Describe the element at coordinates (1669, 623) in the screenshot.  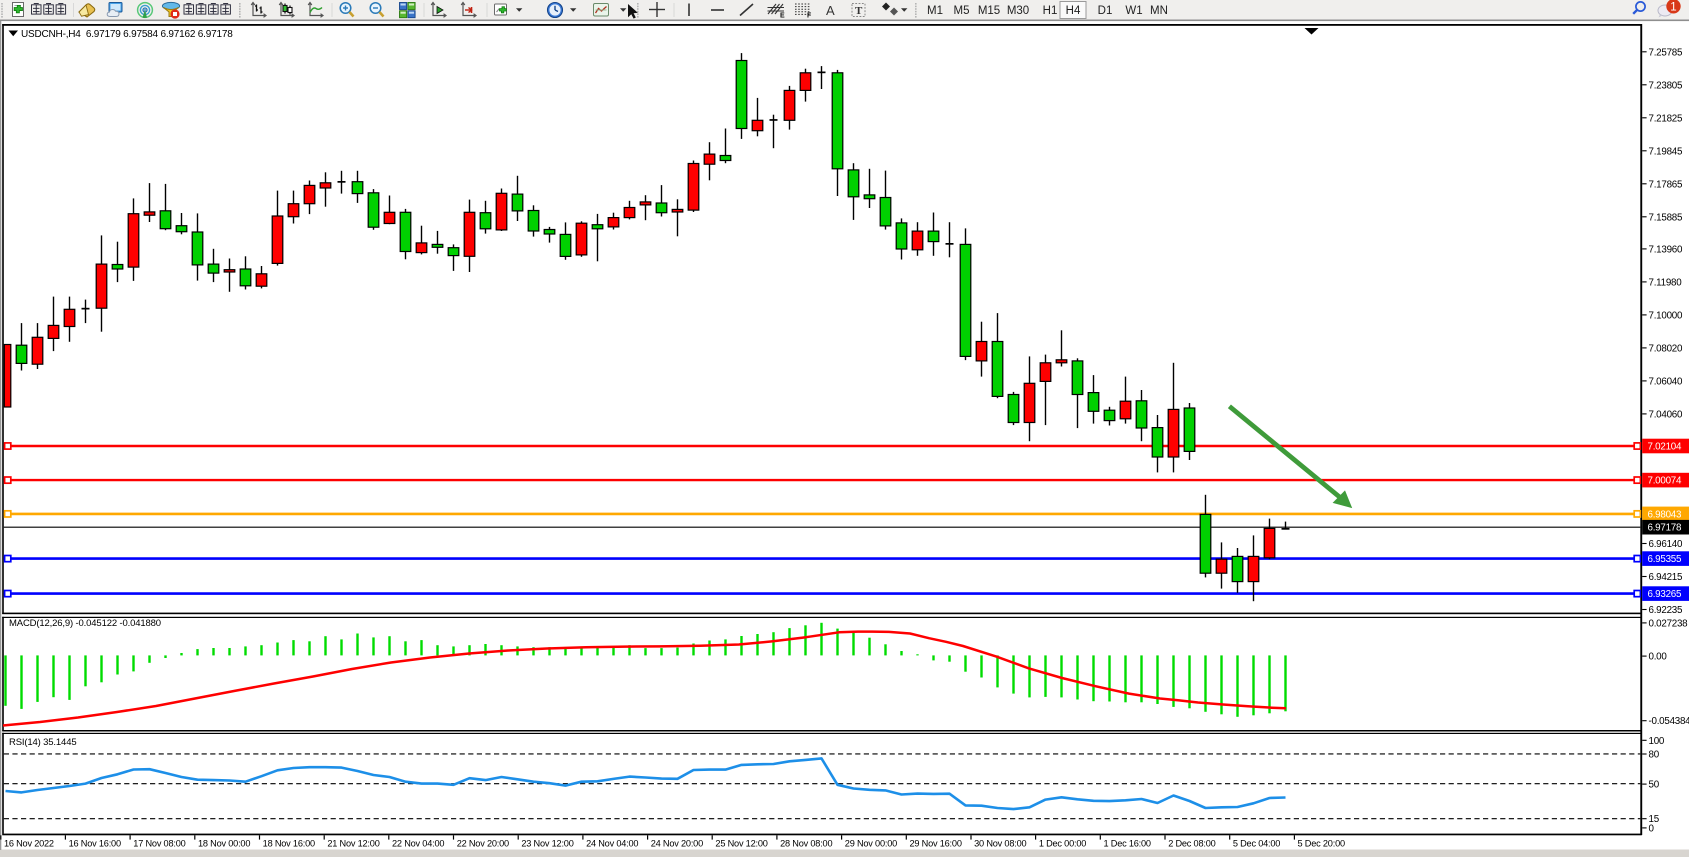
I see `svg-text: 0.027238` at that location.